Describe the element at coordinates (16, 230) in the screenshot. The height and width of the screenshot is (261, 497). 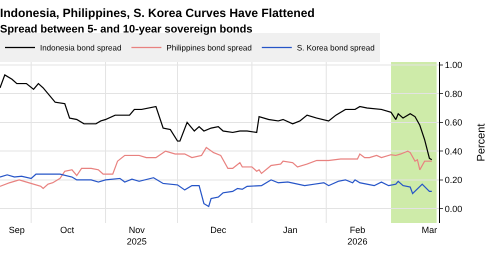
I see `x-tick-label: Sep` at that location.